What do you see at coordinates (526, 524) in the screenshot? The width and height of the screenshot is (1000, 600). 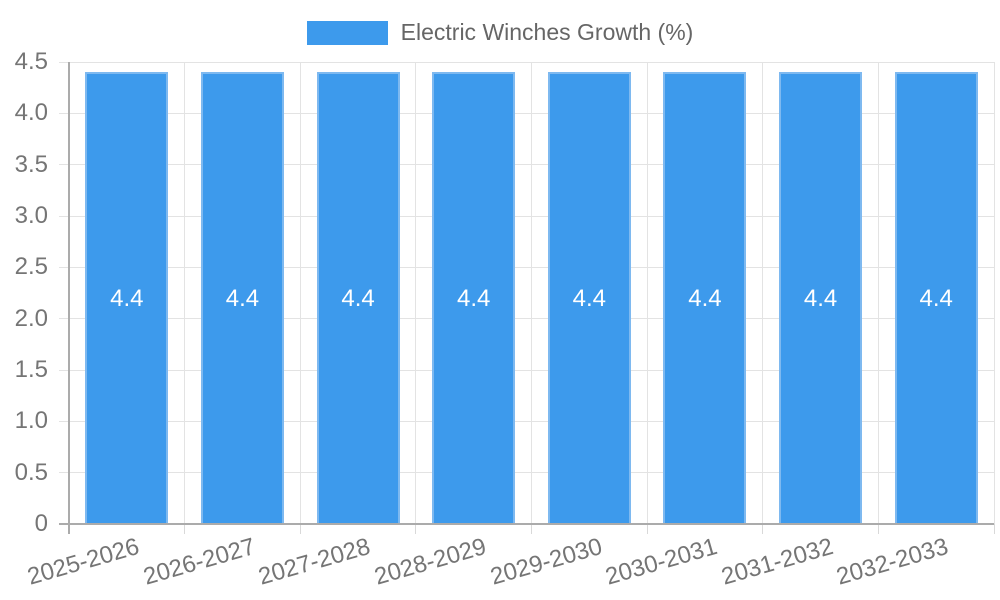 I see `x-axis-line` at bounding box center [526, 524].